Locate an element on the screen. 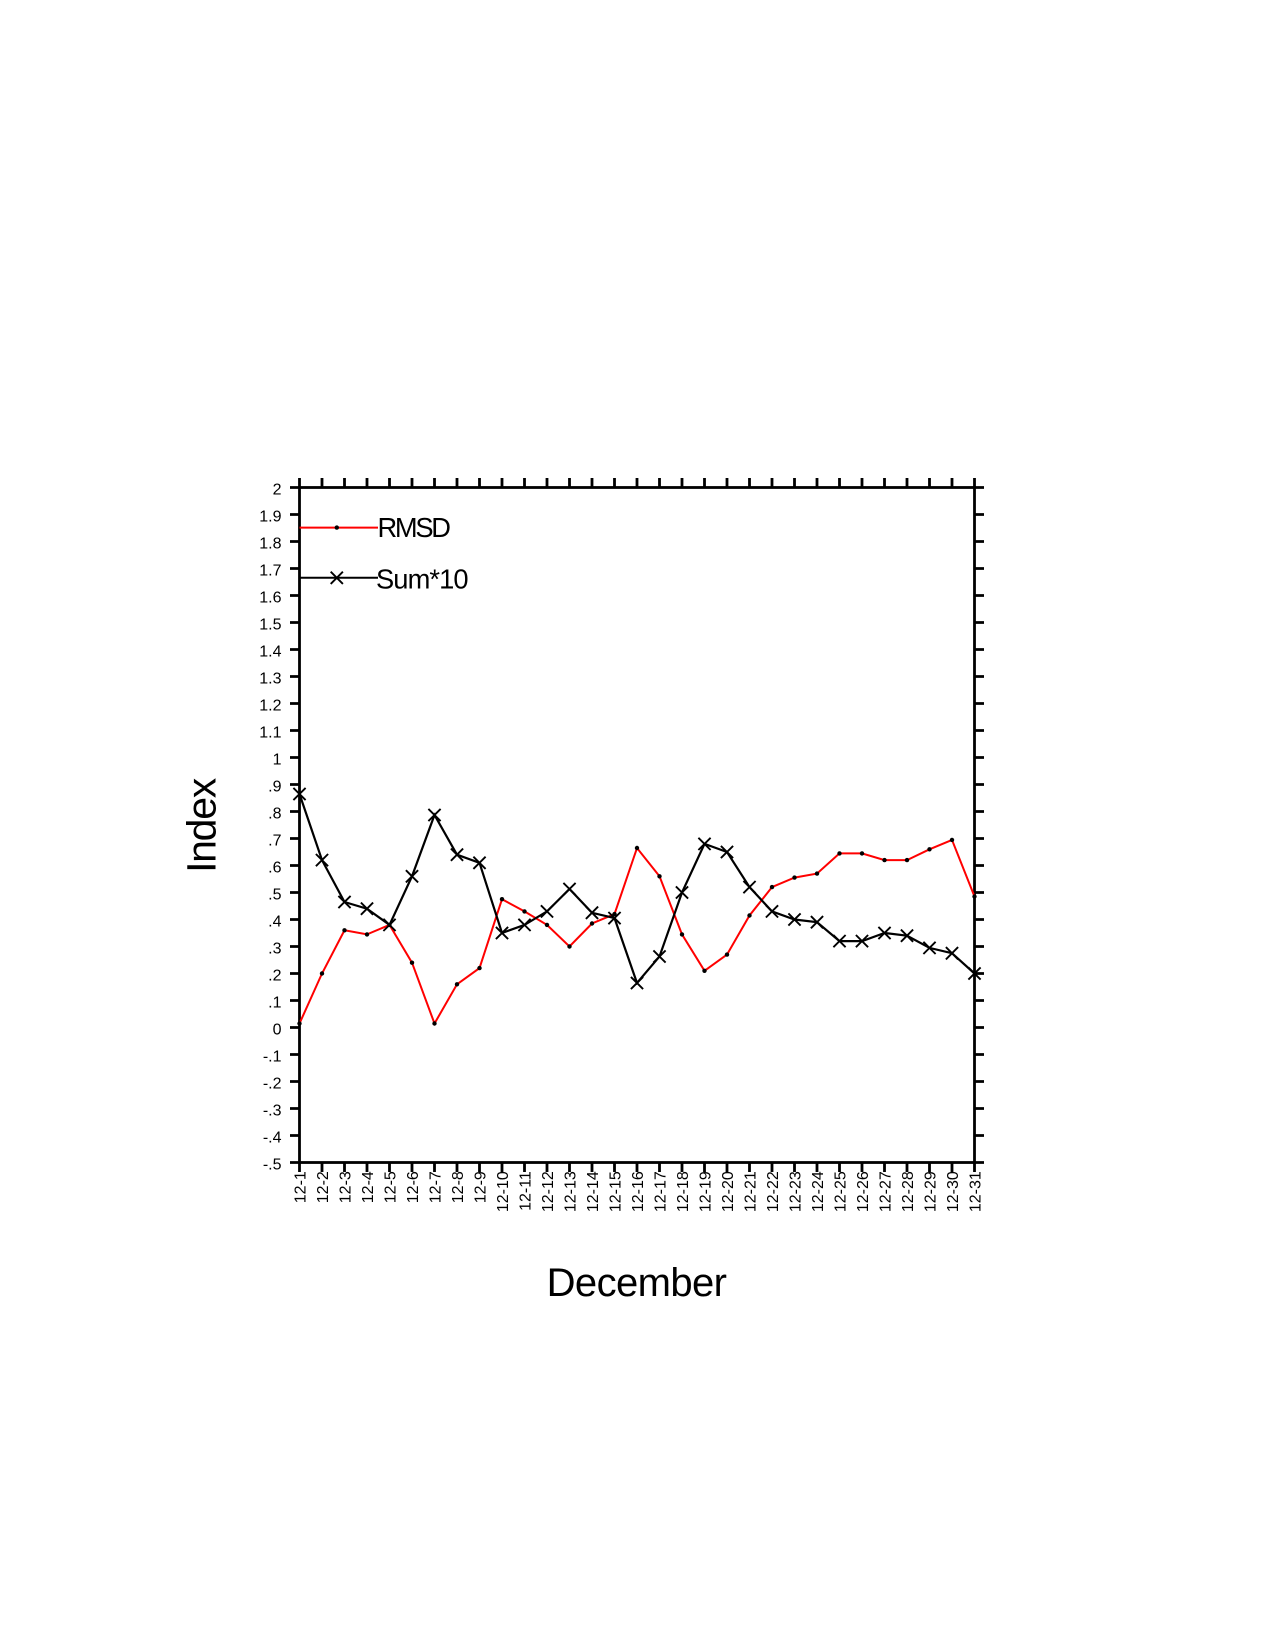 The image size is (1275, 1650). svg-text: 1.1 is located at coordinates (270, 732).